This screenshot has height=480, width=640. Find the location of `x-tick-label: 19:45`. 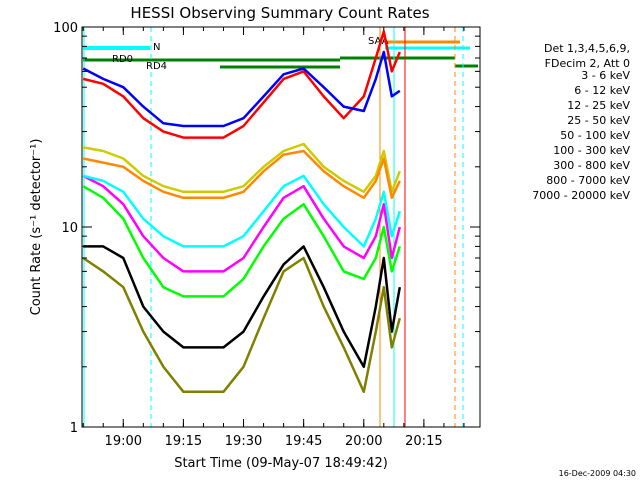

x-tick-label: 19:45 is located at coordinates (303, 441).